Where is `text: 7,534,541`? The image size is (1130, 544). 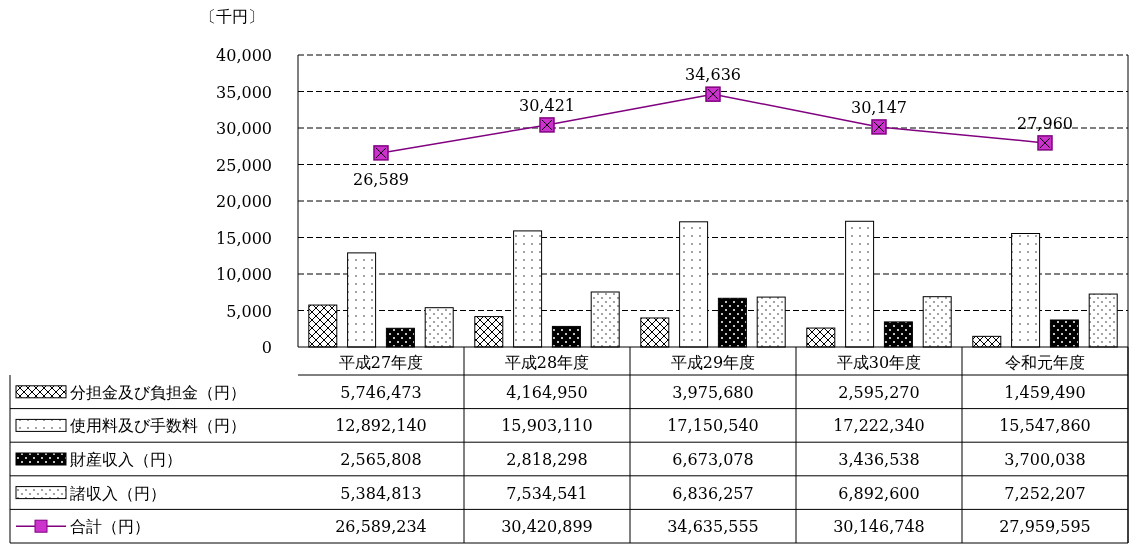 text: 7,534,541 is located at coordinates (547, 493).